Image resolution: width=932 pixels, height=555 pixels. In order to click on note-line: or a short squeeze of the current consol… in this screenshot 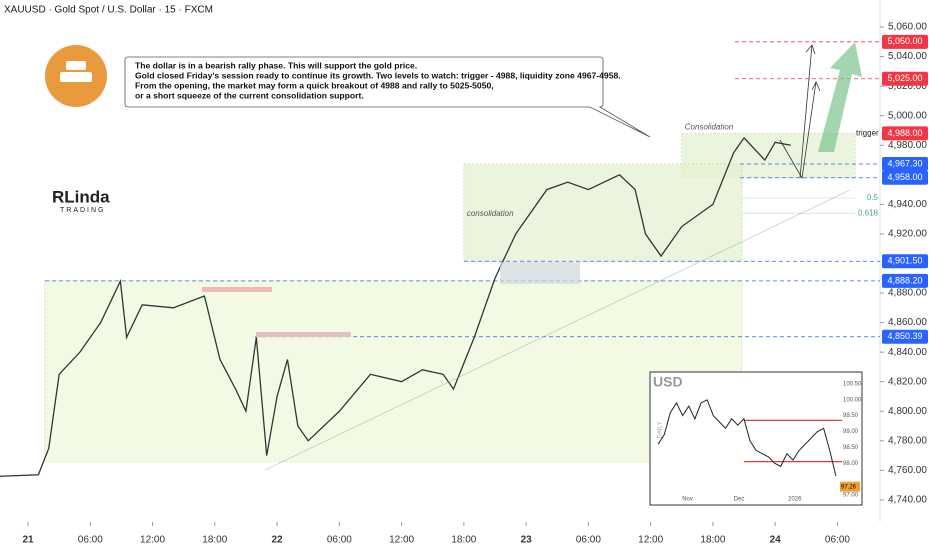, I will do `click(249, 95)`.